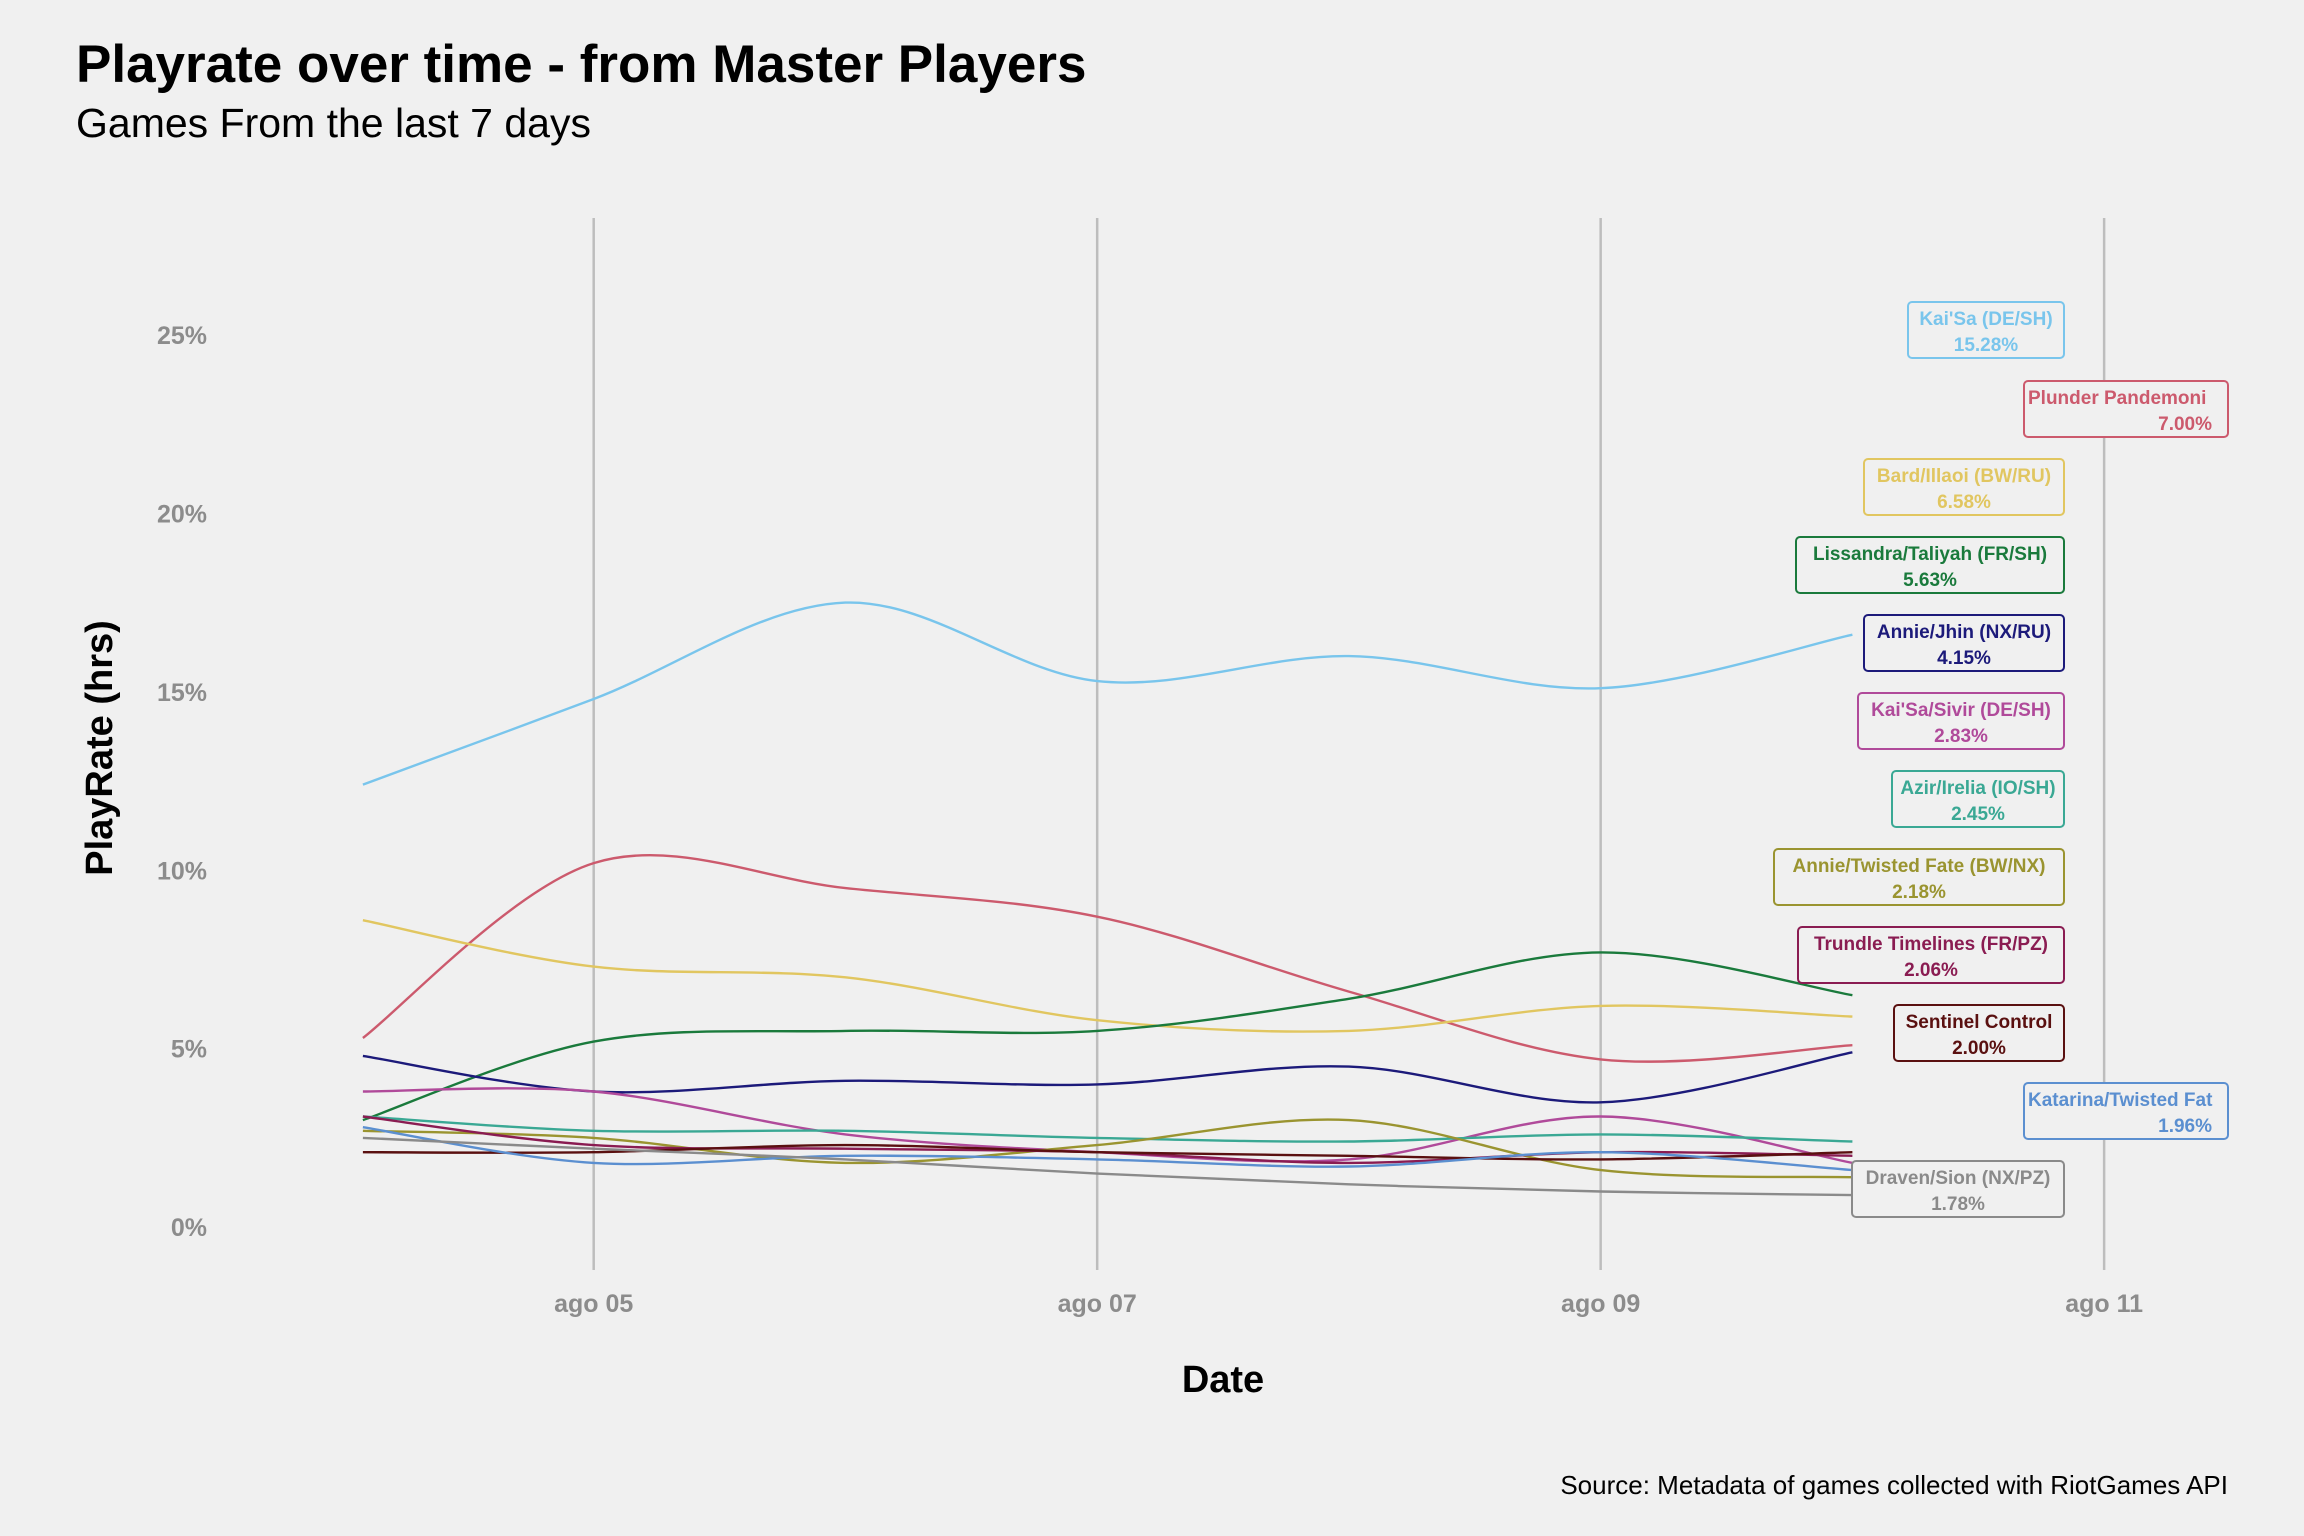  What do you see at coordinates (2120, 1100) in the screenshot?
I see `end-label-name: Katarina/Twisted Fat` at bounding box center [2120, 1100].